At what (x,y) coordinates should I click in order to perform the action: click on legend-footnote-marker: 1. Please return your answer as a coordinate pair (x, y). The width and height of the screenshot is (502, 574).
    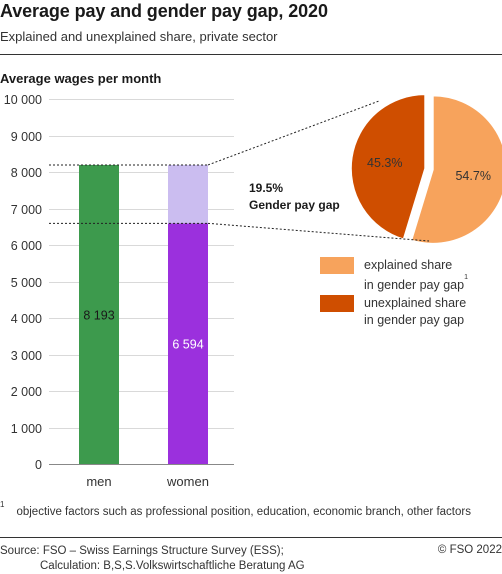
    Looking at the image, I should click on (466, 277).